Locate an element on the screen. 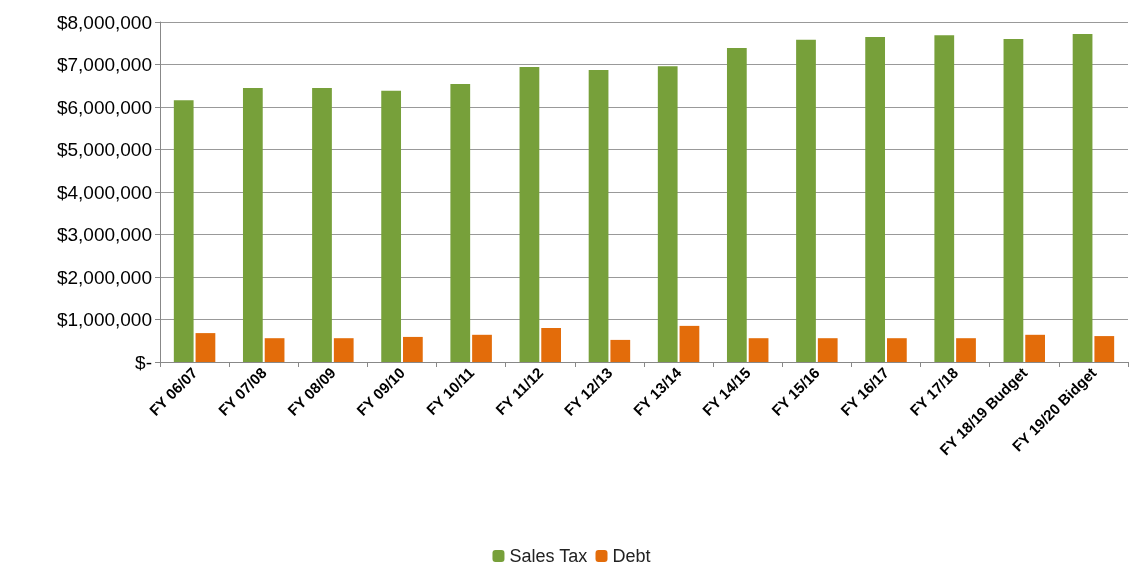 Image resolution: width=1143 pixels, height=575 pixels. y-tick-label: $6,000,000 is located at coordinates (104, 107).